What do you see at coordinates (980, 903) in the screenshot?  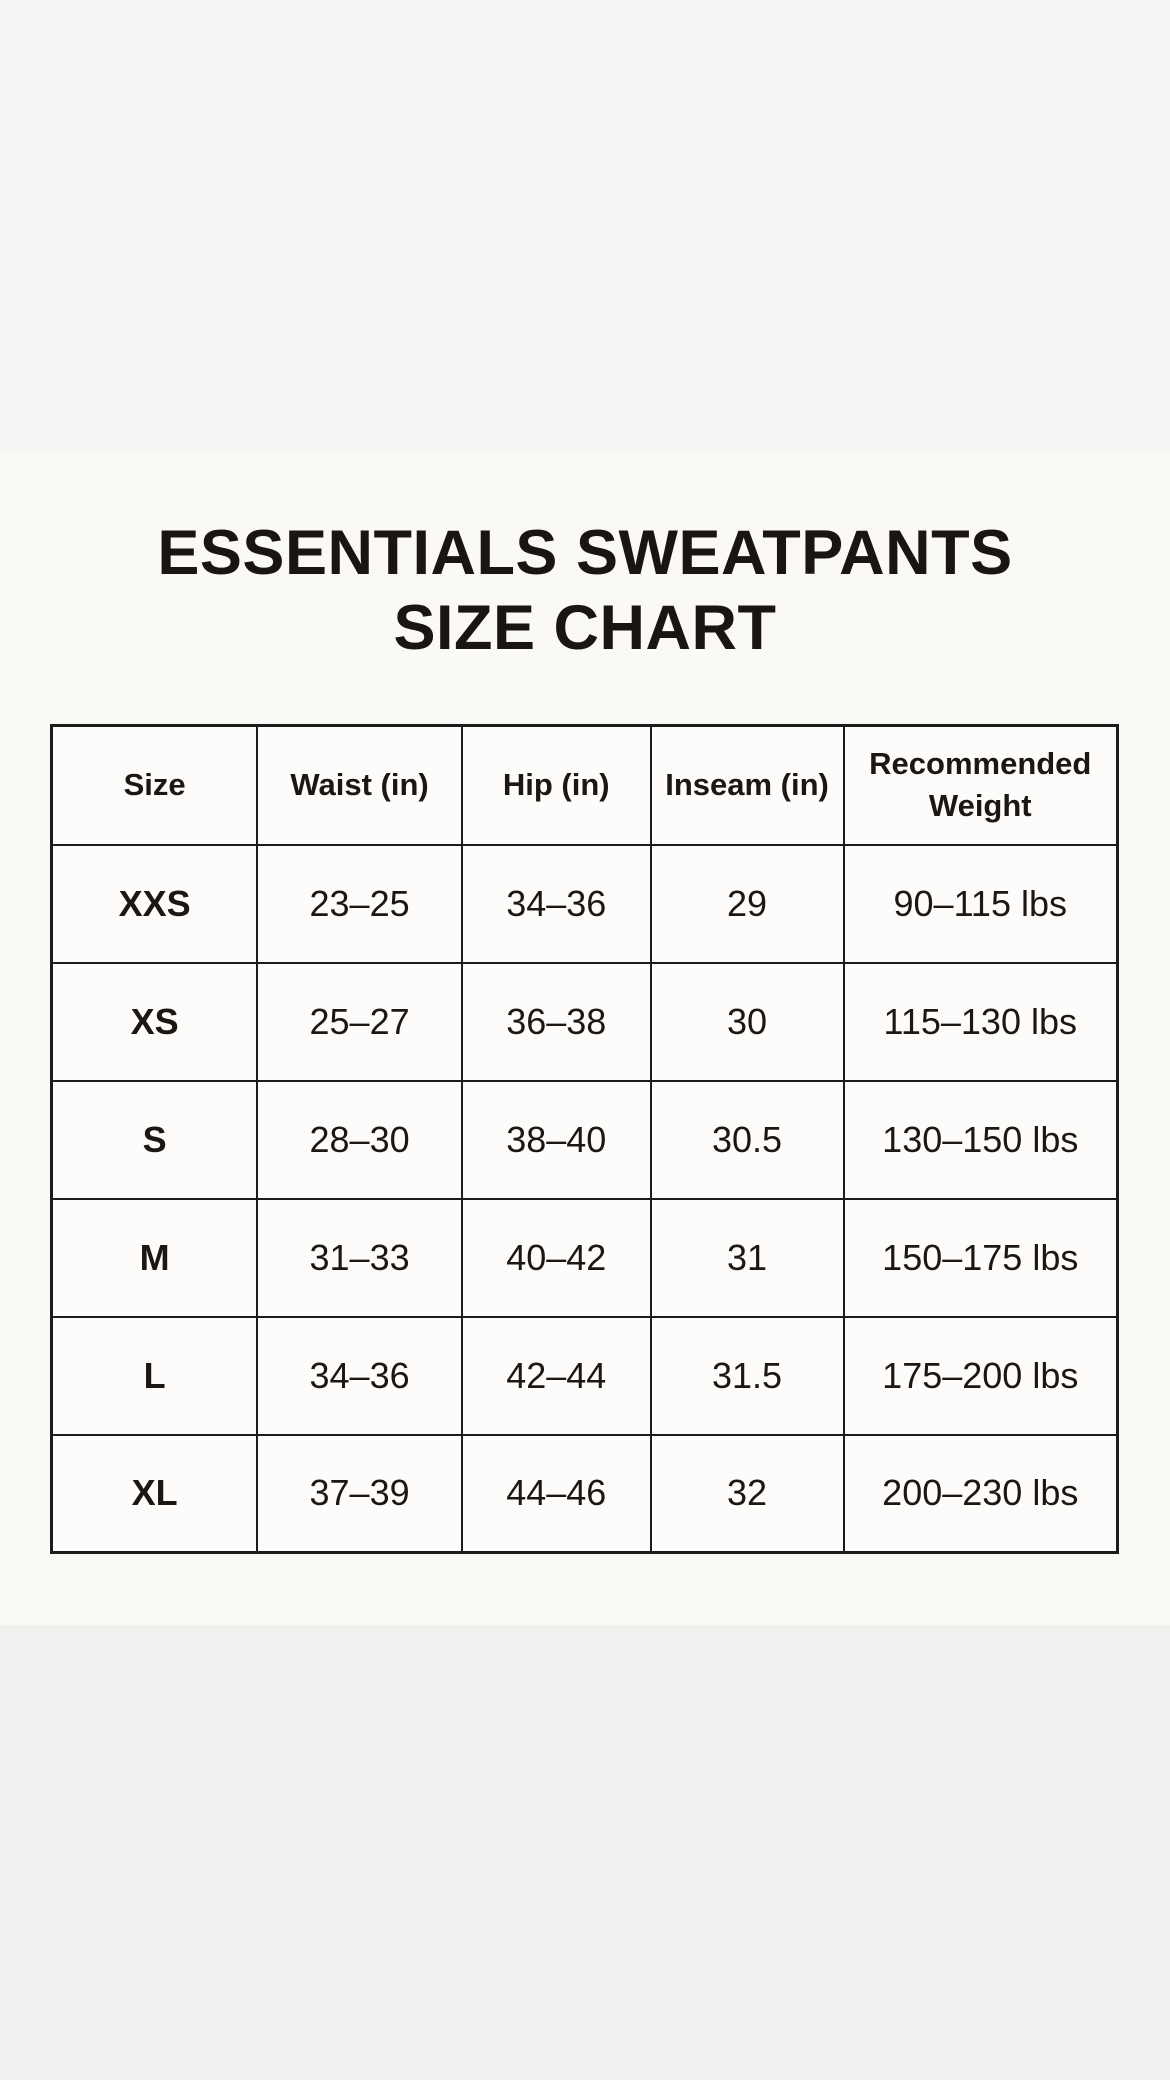 I see `cell-xxs-recommended-weight: 90–115 lbs` at bounding box center [980, 903].